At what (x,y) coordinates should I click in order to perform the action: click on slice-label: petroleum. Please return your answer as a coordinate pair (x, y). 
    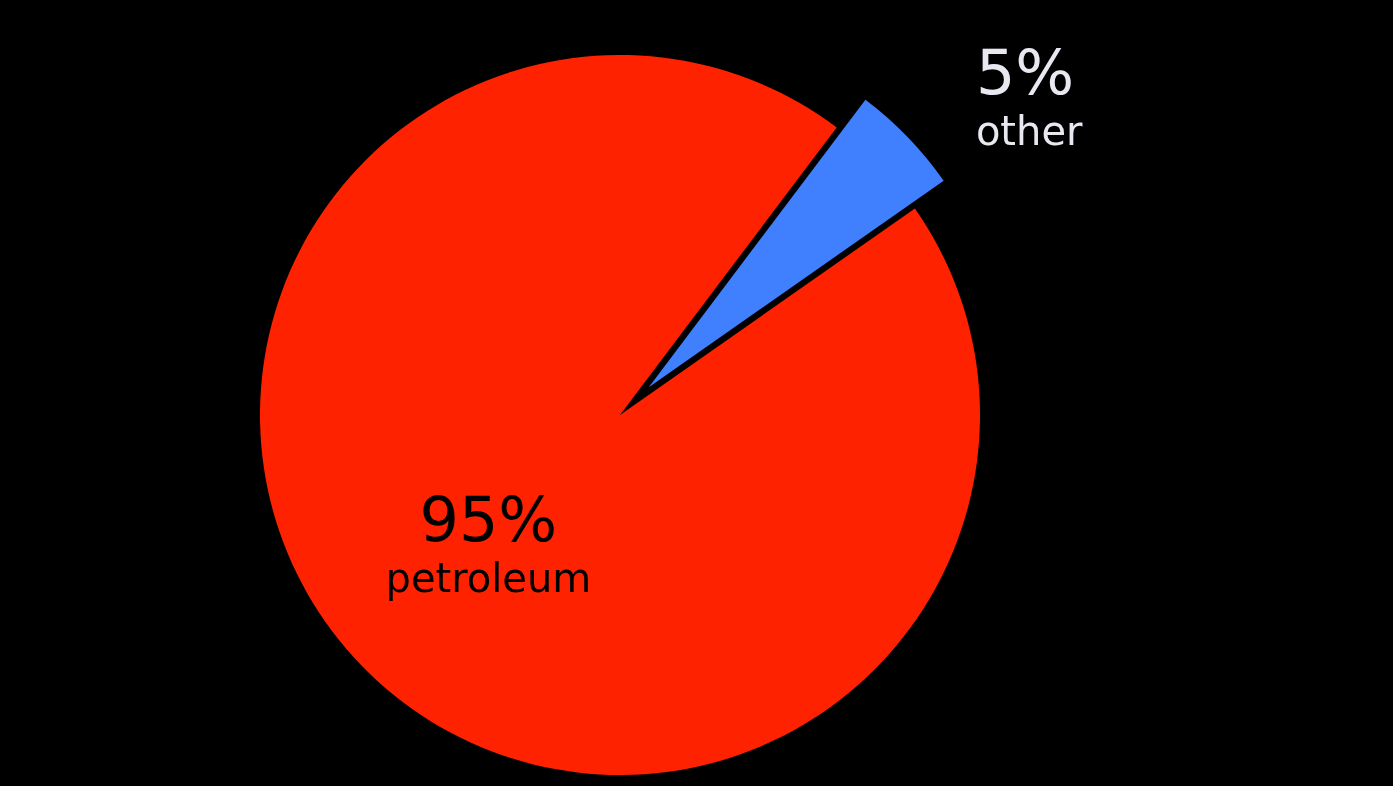
    Looking at the image, I should click on (488, 578).